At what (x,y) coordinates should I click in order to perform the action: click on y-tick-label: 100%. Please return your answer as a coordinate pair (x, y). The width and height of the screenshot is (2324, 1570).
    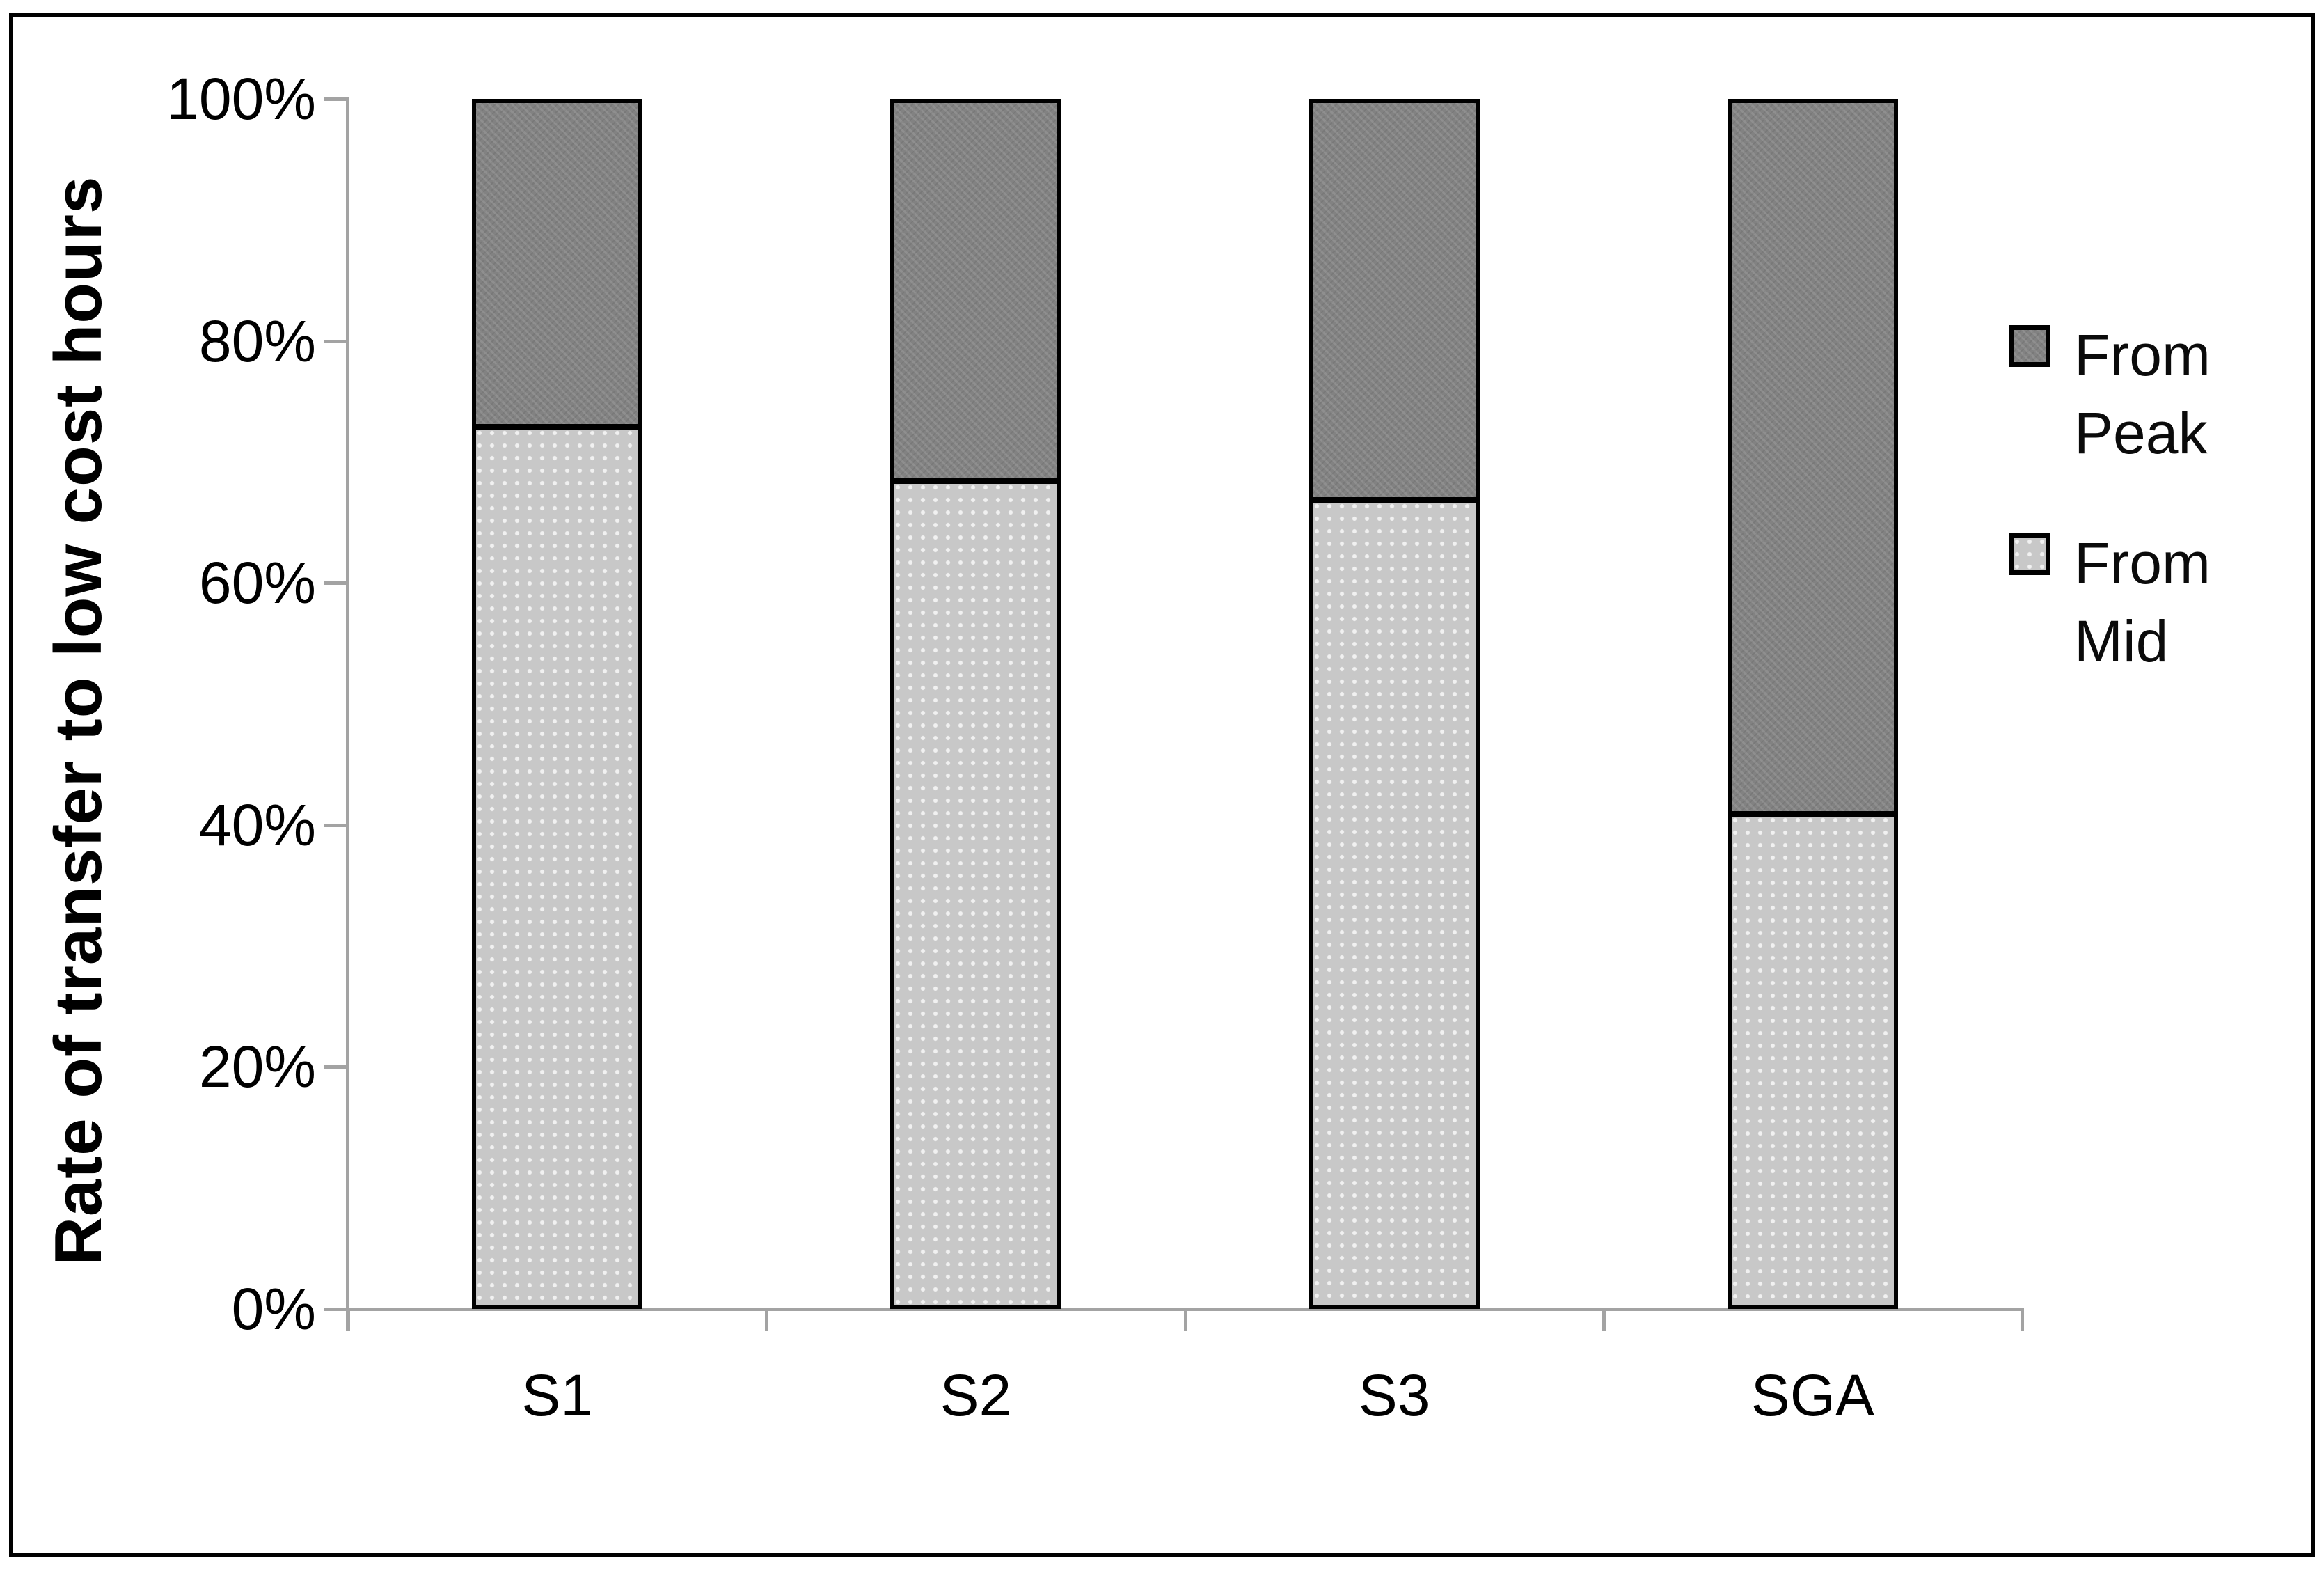
    Looking at the image, I should click on (241, 99).